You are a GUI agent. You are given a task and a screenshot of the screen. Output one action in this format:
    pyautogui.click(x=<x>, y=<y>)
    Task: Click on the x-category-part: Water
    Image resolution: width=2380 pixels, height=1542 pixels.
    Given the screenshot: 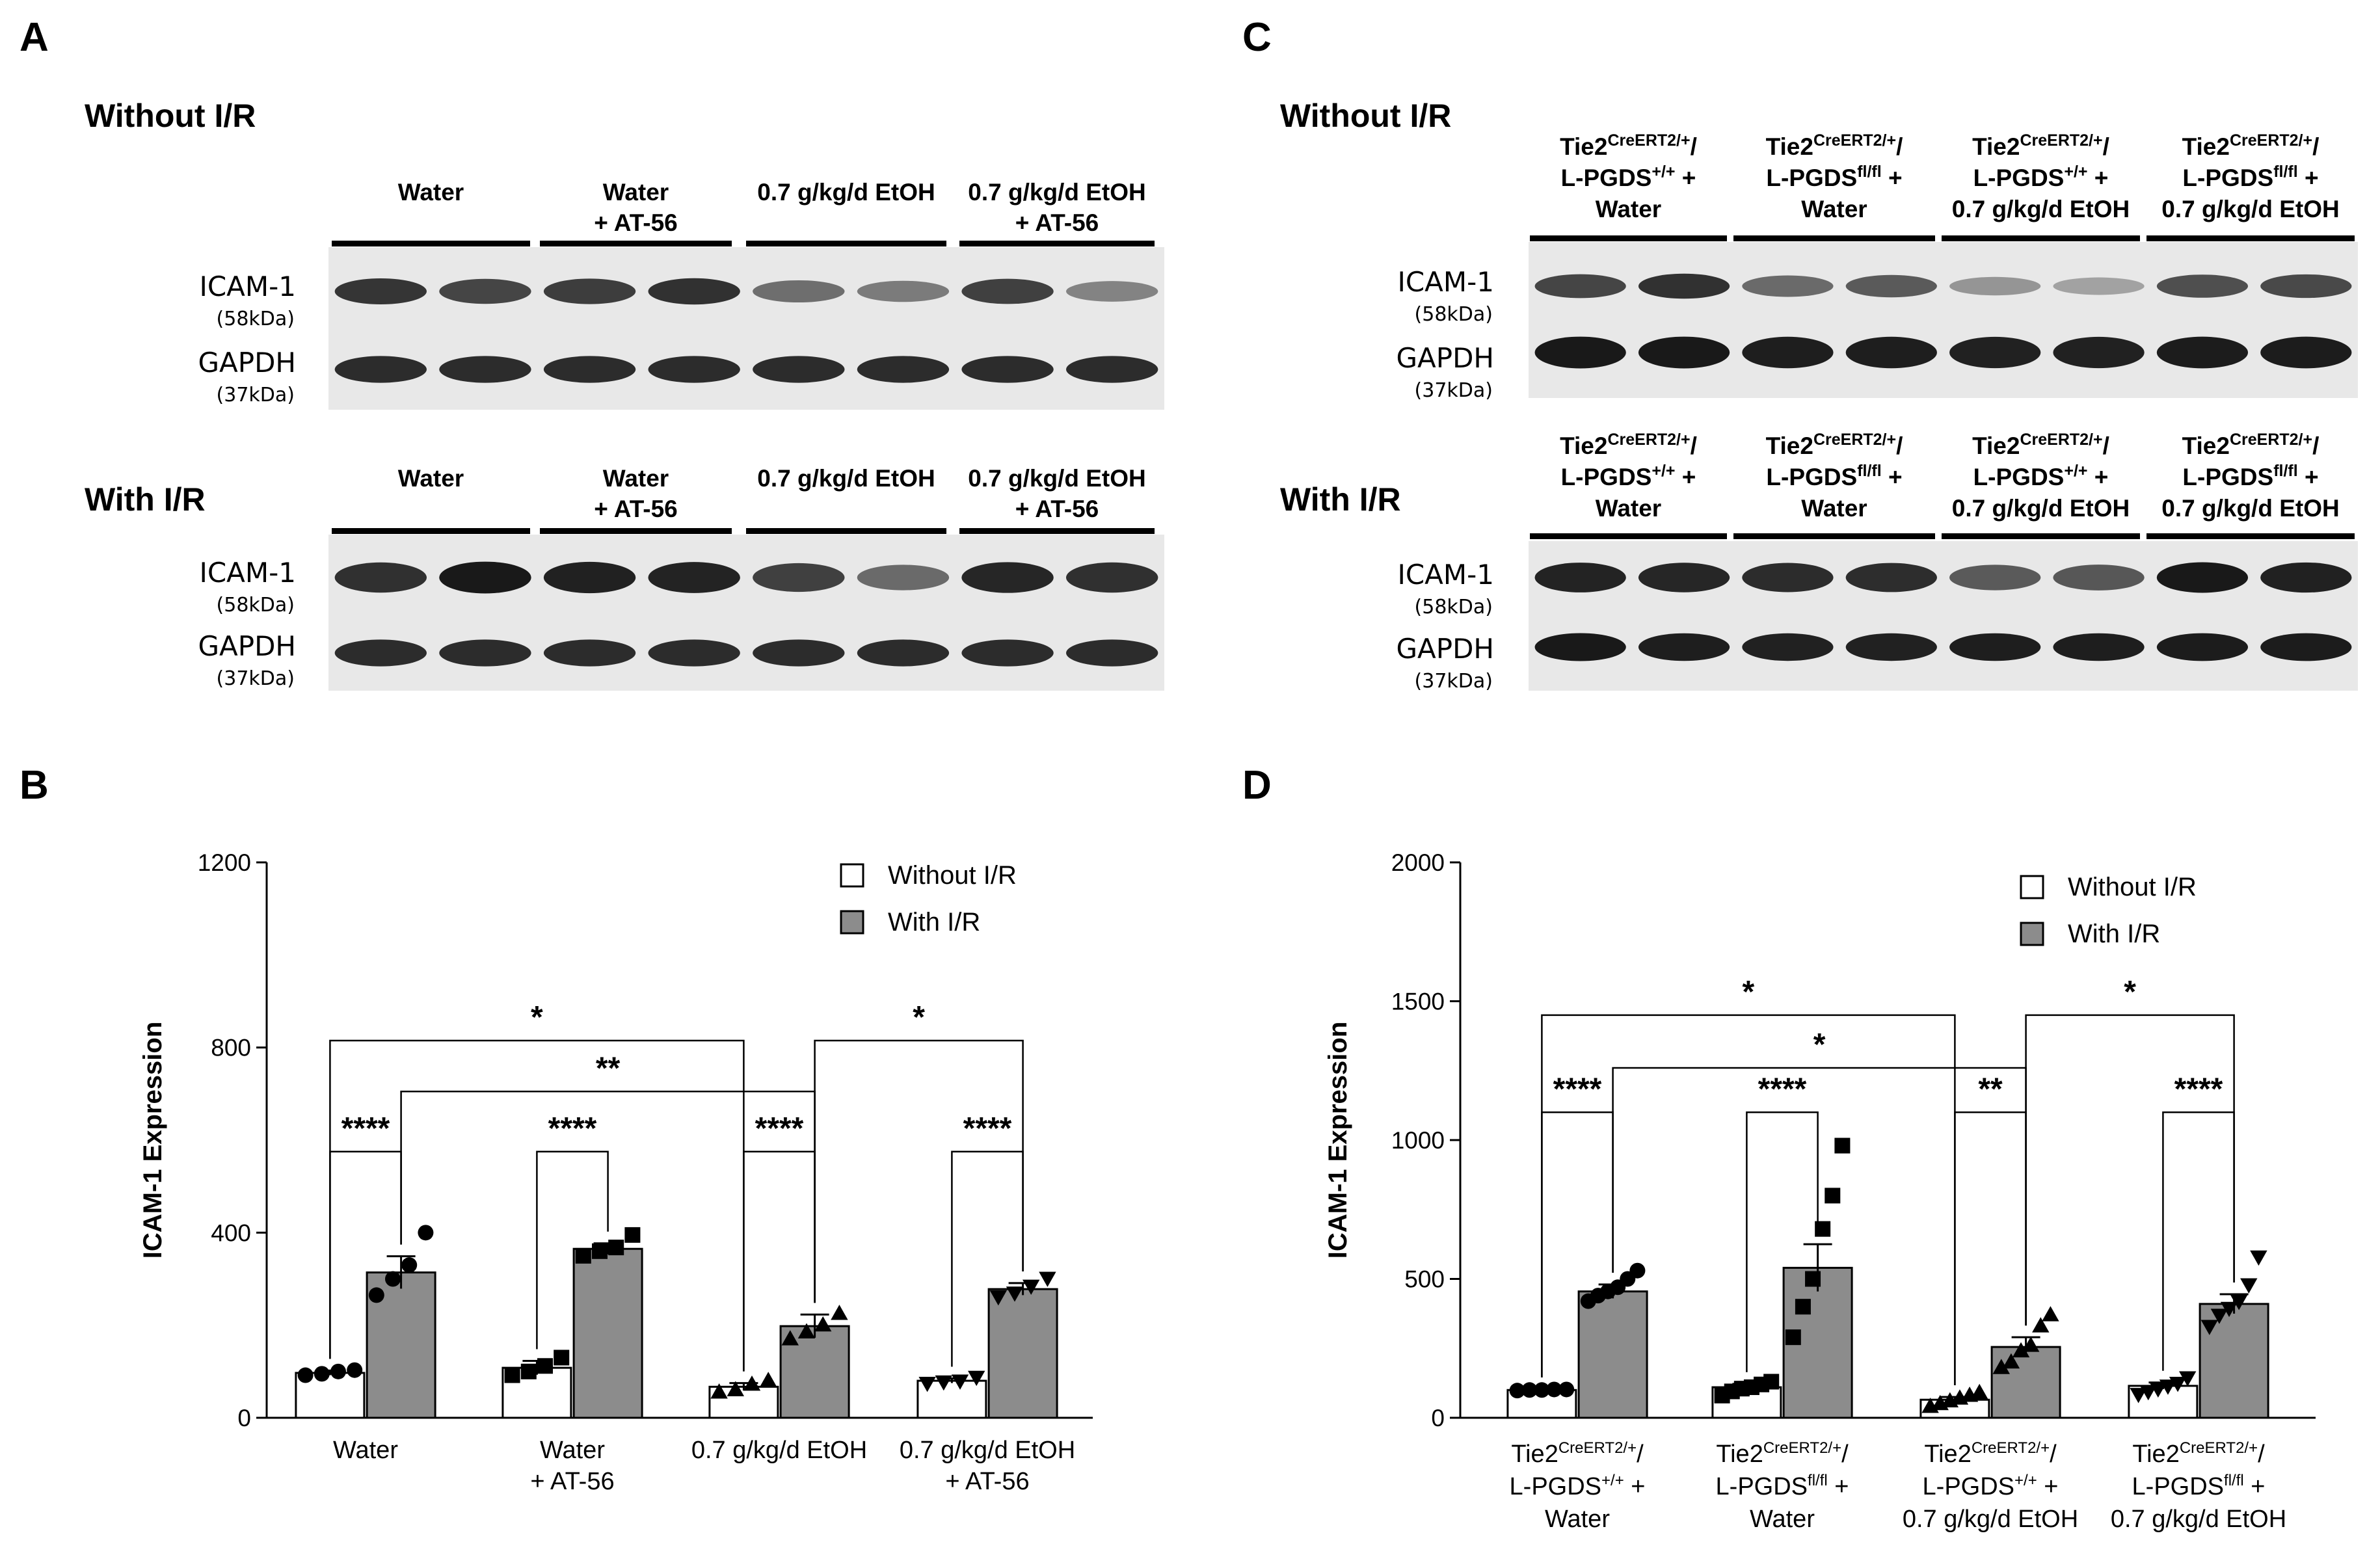 What is the action you would take?
    pyautogui.click(x=1783, y=1520)
    